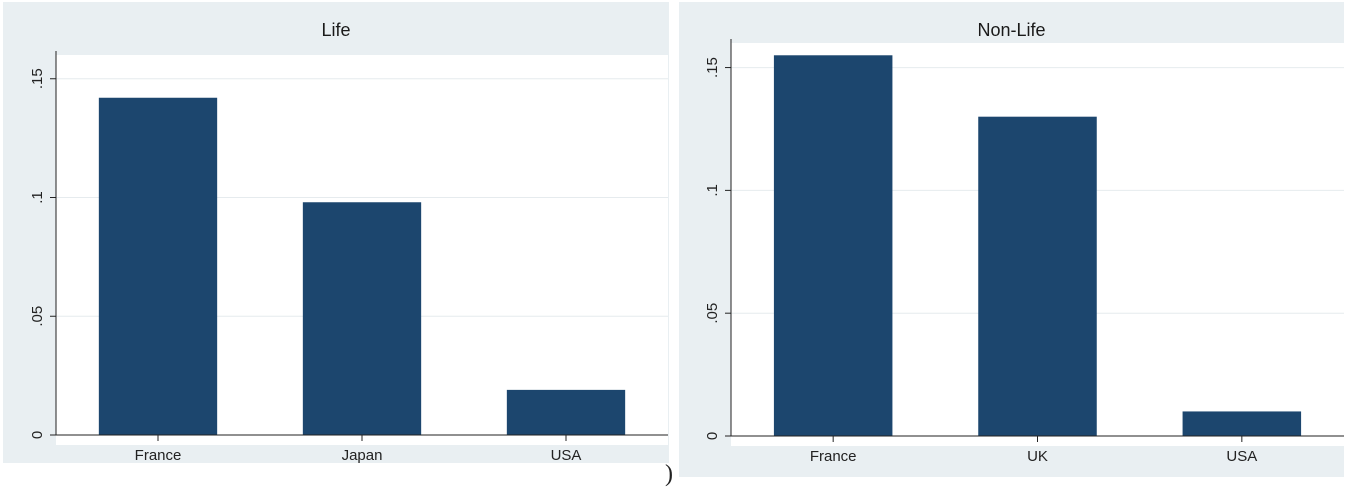  What do you see at coordinates (1037, 456) in the screenshot?
I see `x-tick-label: UK` at bounding box center [1037, 456].